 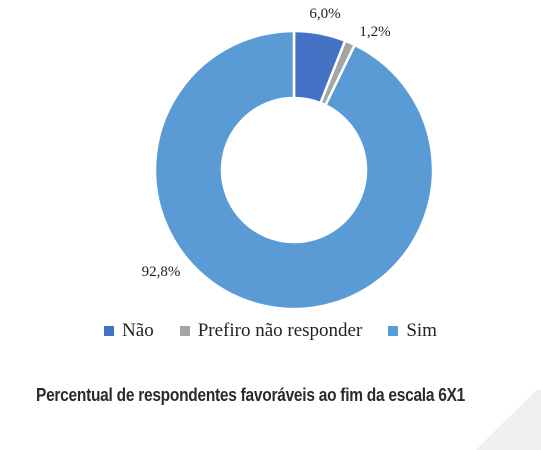 I want to click on legend-label-prefiro: Prefiro não responder, so click(x=280, y=330).